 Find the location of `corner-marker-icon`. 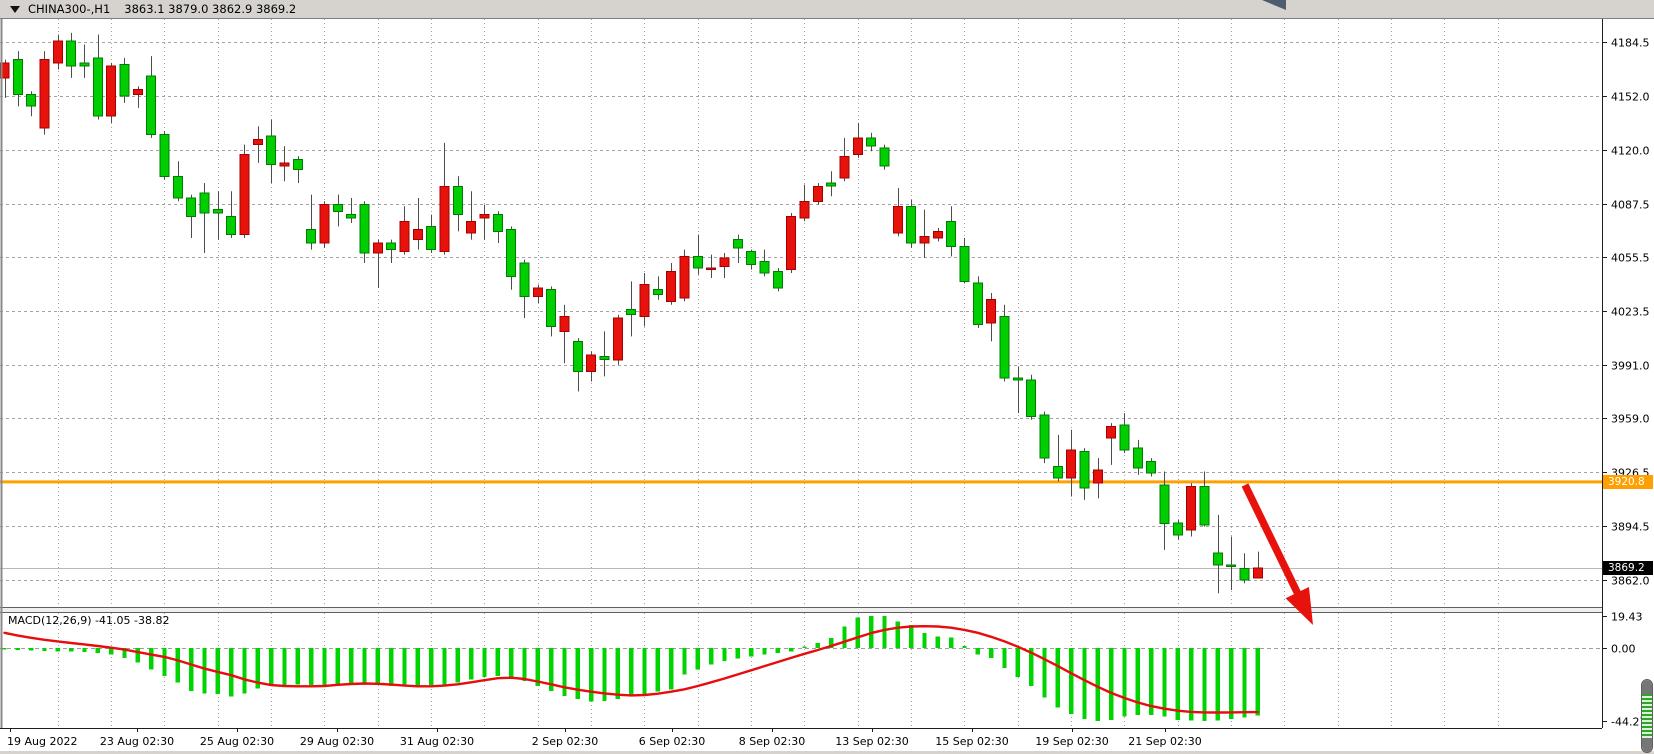

corner-marker-icon is located at coordinates (1274, 5).